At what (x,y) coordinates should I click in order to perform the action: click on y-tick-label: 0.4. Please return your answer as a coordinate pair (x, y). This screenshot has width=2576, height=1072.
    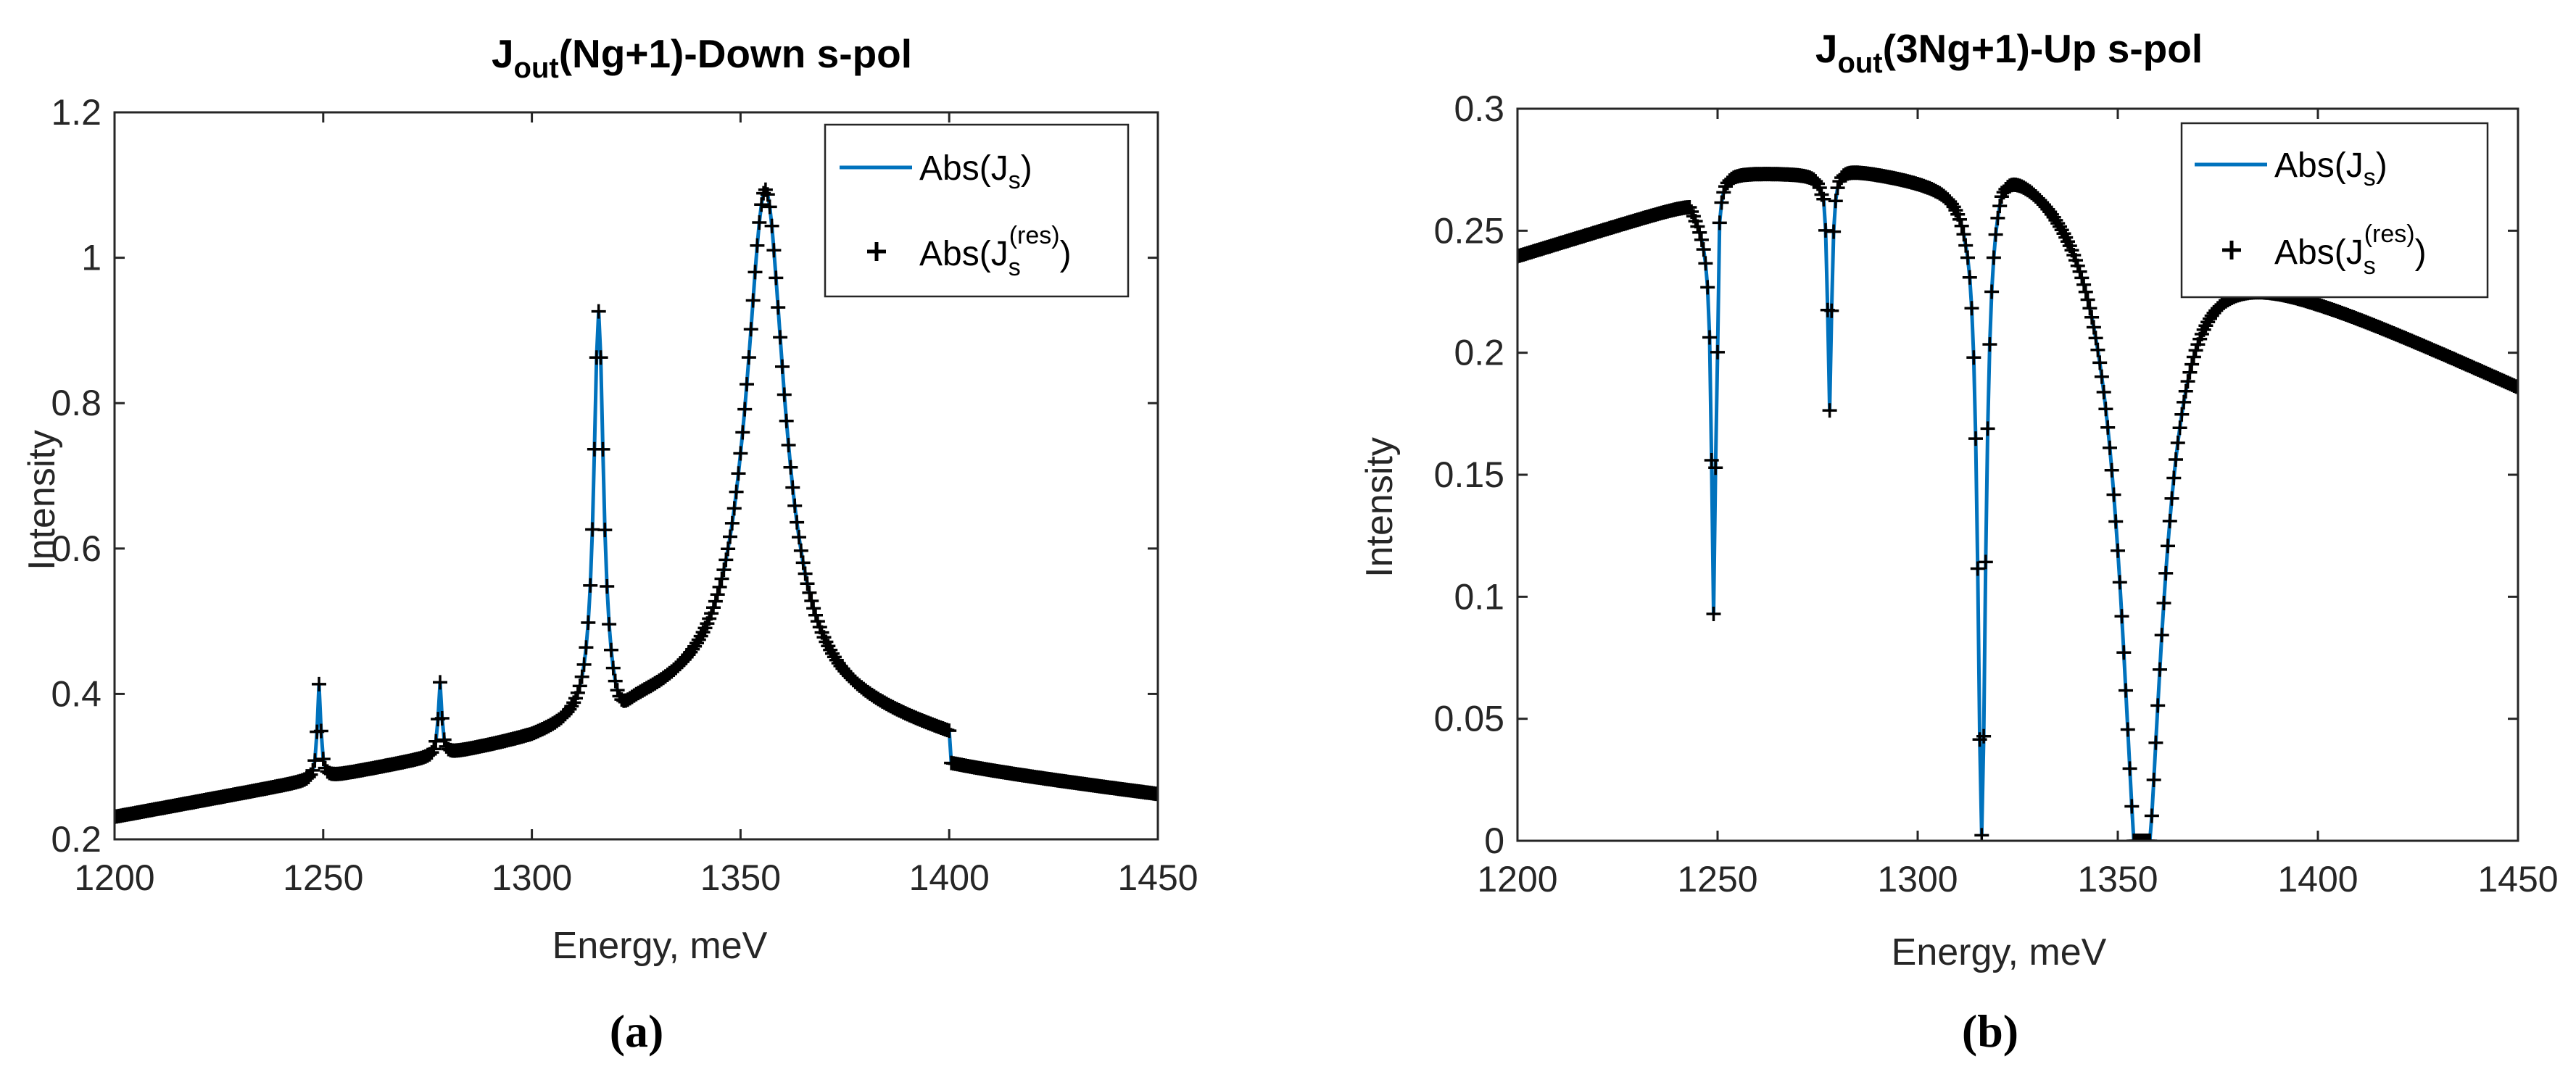
    Looking at the image, I should click on (76, 693).